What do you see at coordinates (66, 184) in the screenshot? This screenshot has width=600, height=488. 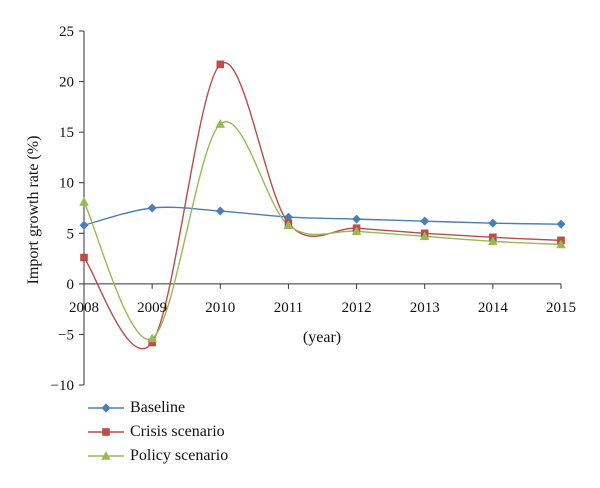 I see `y-tick-label: 10` at bounding box center [66, 184].